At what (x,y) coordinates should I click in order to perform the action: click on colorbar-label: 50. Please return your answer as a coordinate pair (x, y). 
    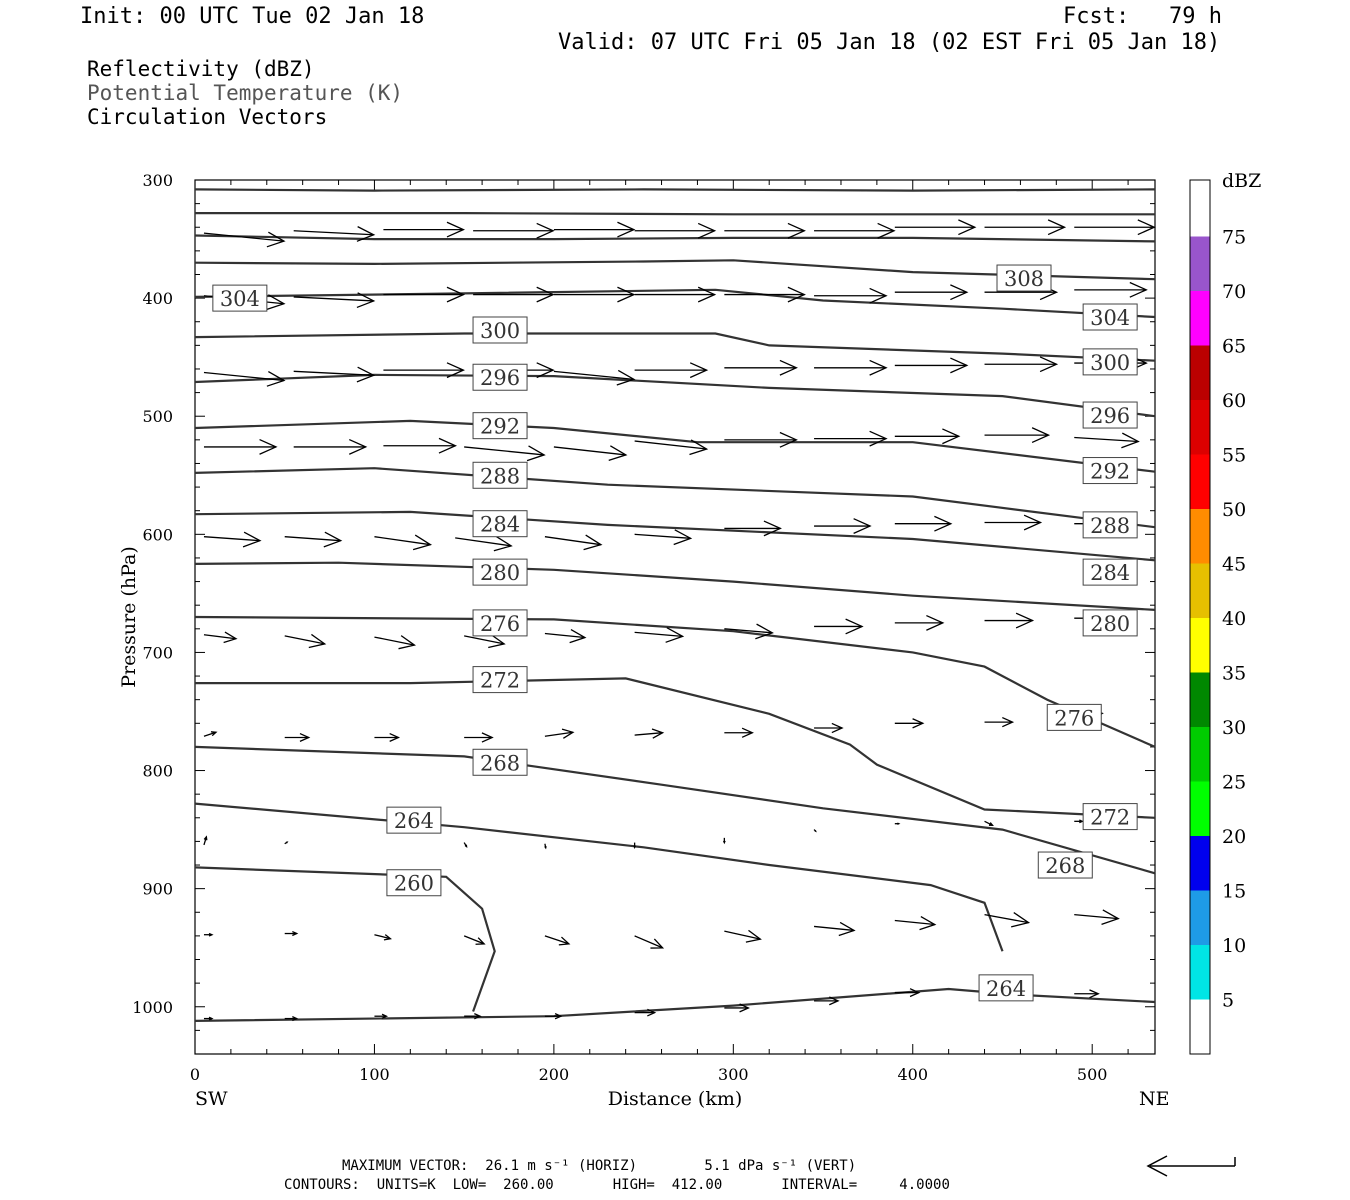
    Looking at the image, I should click on (1234, 510).